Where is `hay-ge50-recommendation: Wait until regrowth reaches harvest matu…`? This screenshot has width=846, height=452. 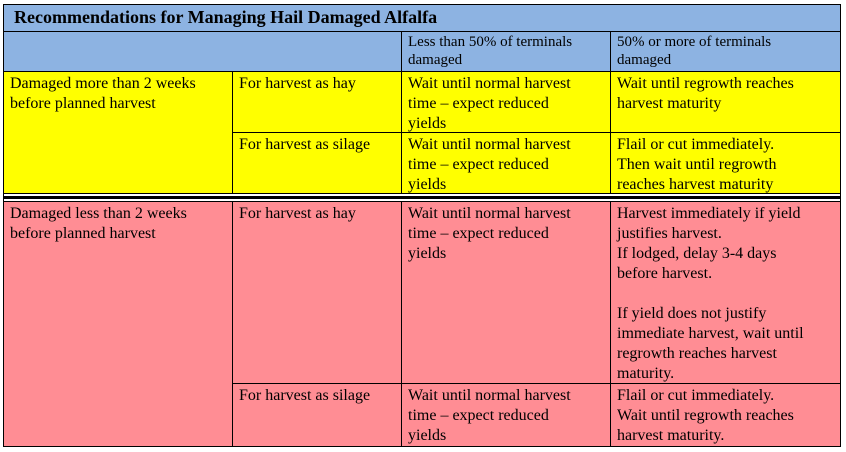 hay-ge50-recommendation: Wait until regrowth reaches harvest matu… is located at coordinates (725, 101).